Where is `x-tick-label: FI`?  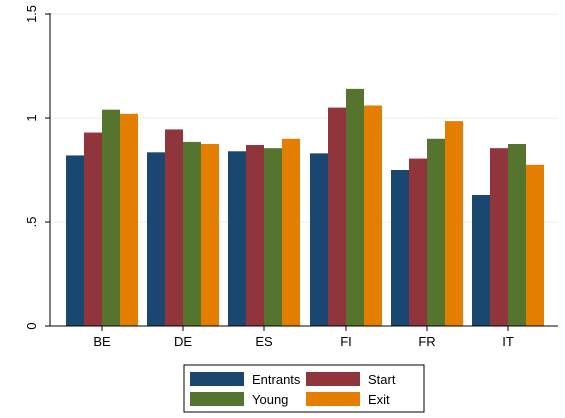
x-tick-label: FI is located at coordinates (346, 341).